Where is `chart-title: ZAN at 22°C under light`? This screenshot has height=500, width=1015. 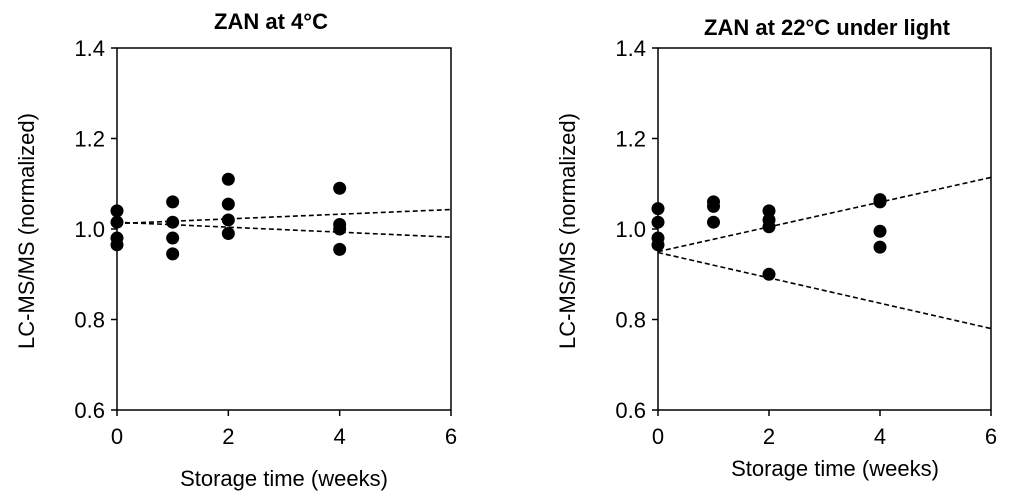 chart-title: ZAN at 22°C under light is located at coordinates (827, 27).